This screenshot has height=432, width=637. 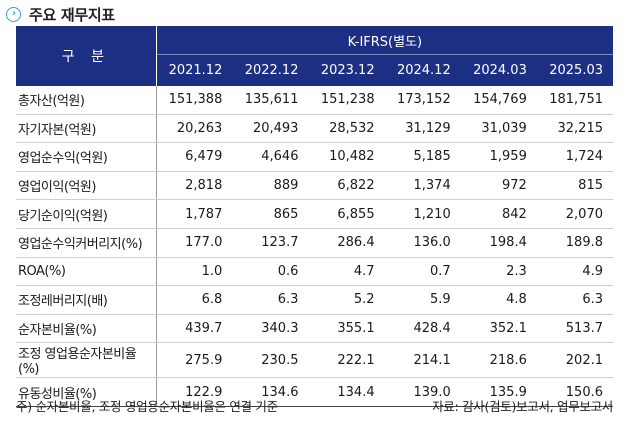 I want to click on table-cell: 4.7, so click(x=346, y=272).